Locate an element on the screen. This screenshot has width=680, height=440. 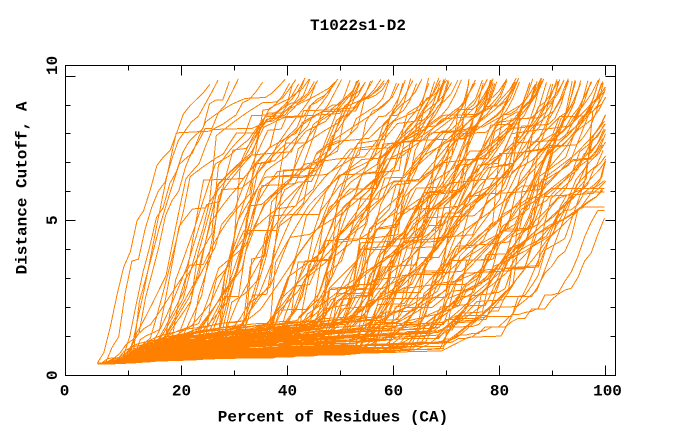
svg-text: 80 is located at coordinates (499, 392).